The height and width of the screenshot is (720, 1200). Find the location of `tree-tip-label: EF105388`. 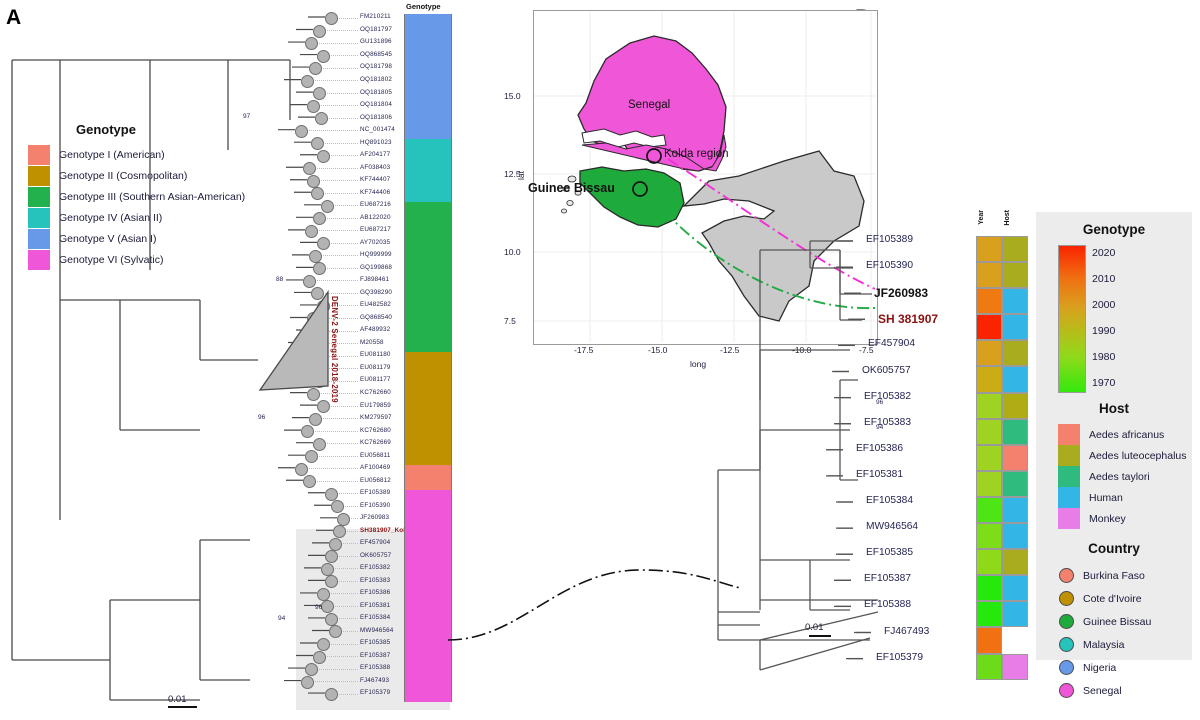

tree-tip-label: EF105388 is located at coordinates (375, 668).